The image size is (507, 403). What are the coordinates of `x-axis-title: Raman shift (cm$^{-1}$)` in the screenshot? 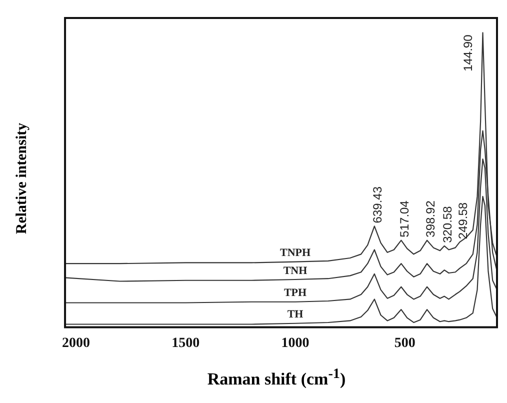 It's located at (276, 378).